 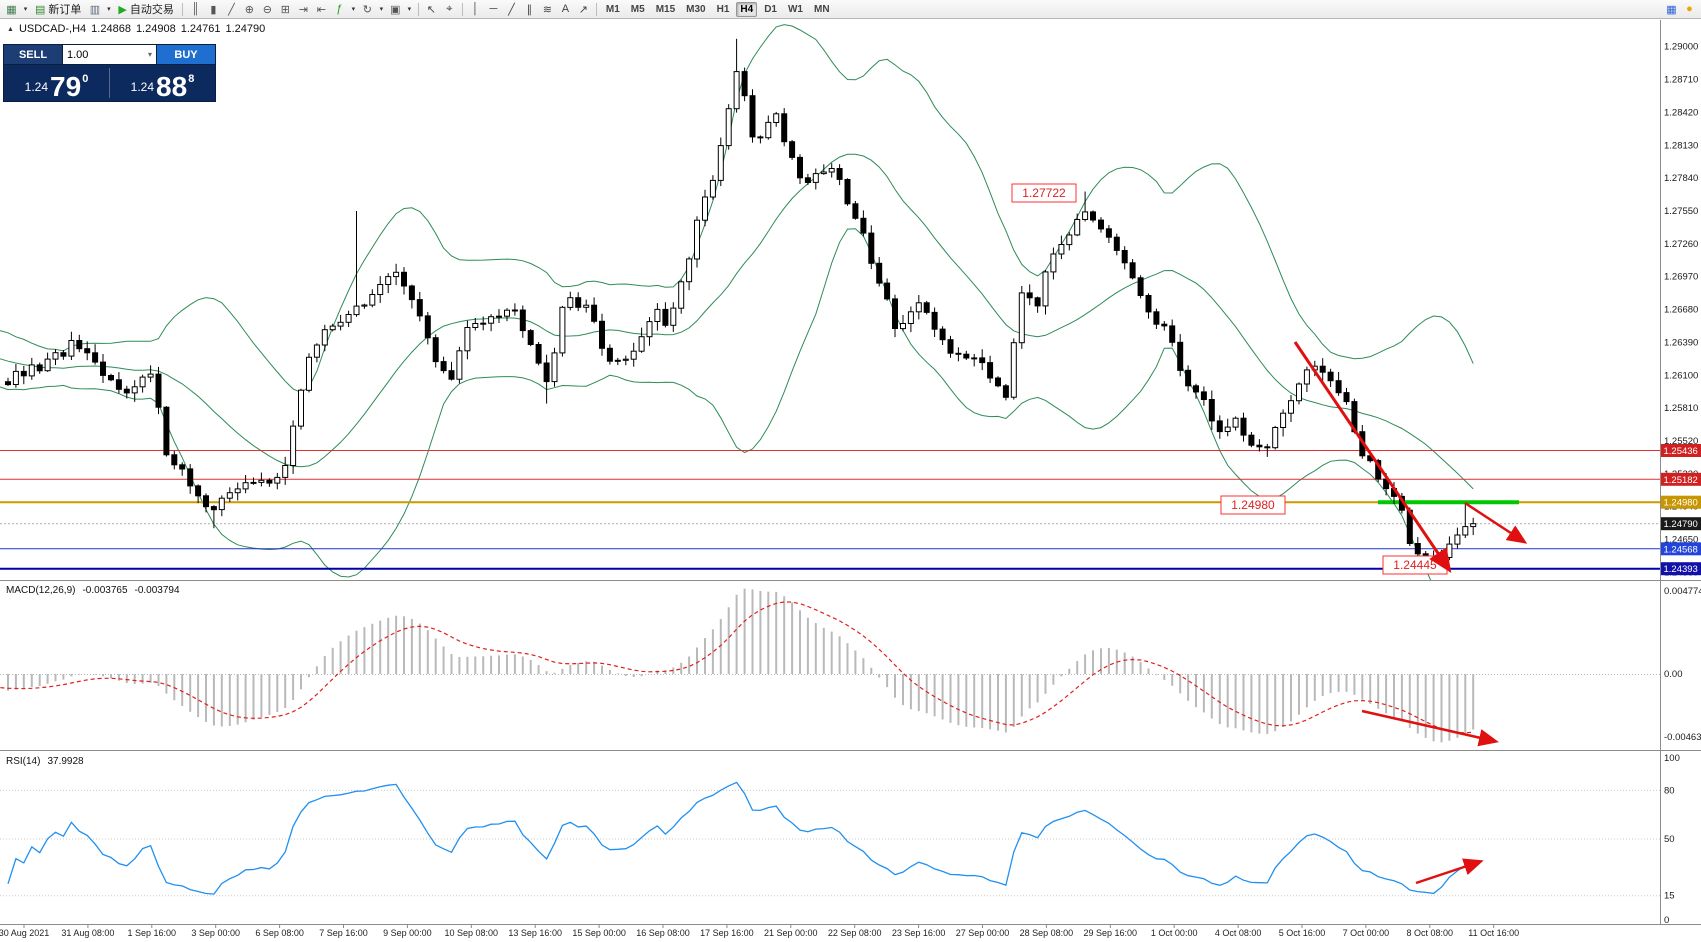 What do you see at coordinates (213, 9) in the screenshot?
I see `candlestick-chart-icon: ▮` at bounding box center [213, 9].